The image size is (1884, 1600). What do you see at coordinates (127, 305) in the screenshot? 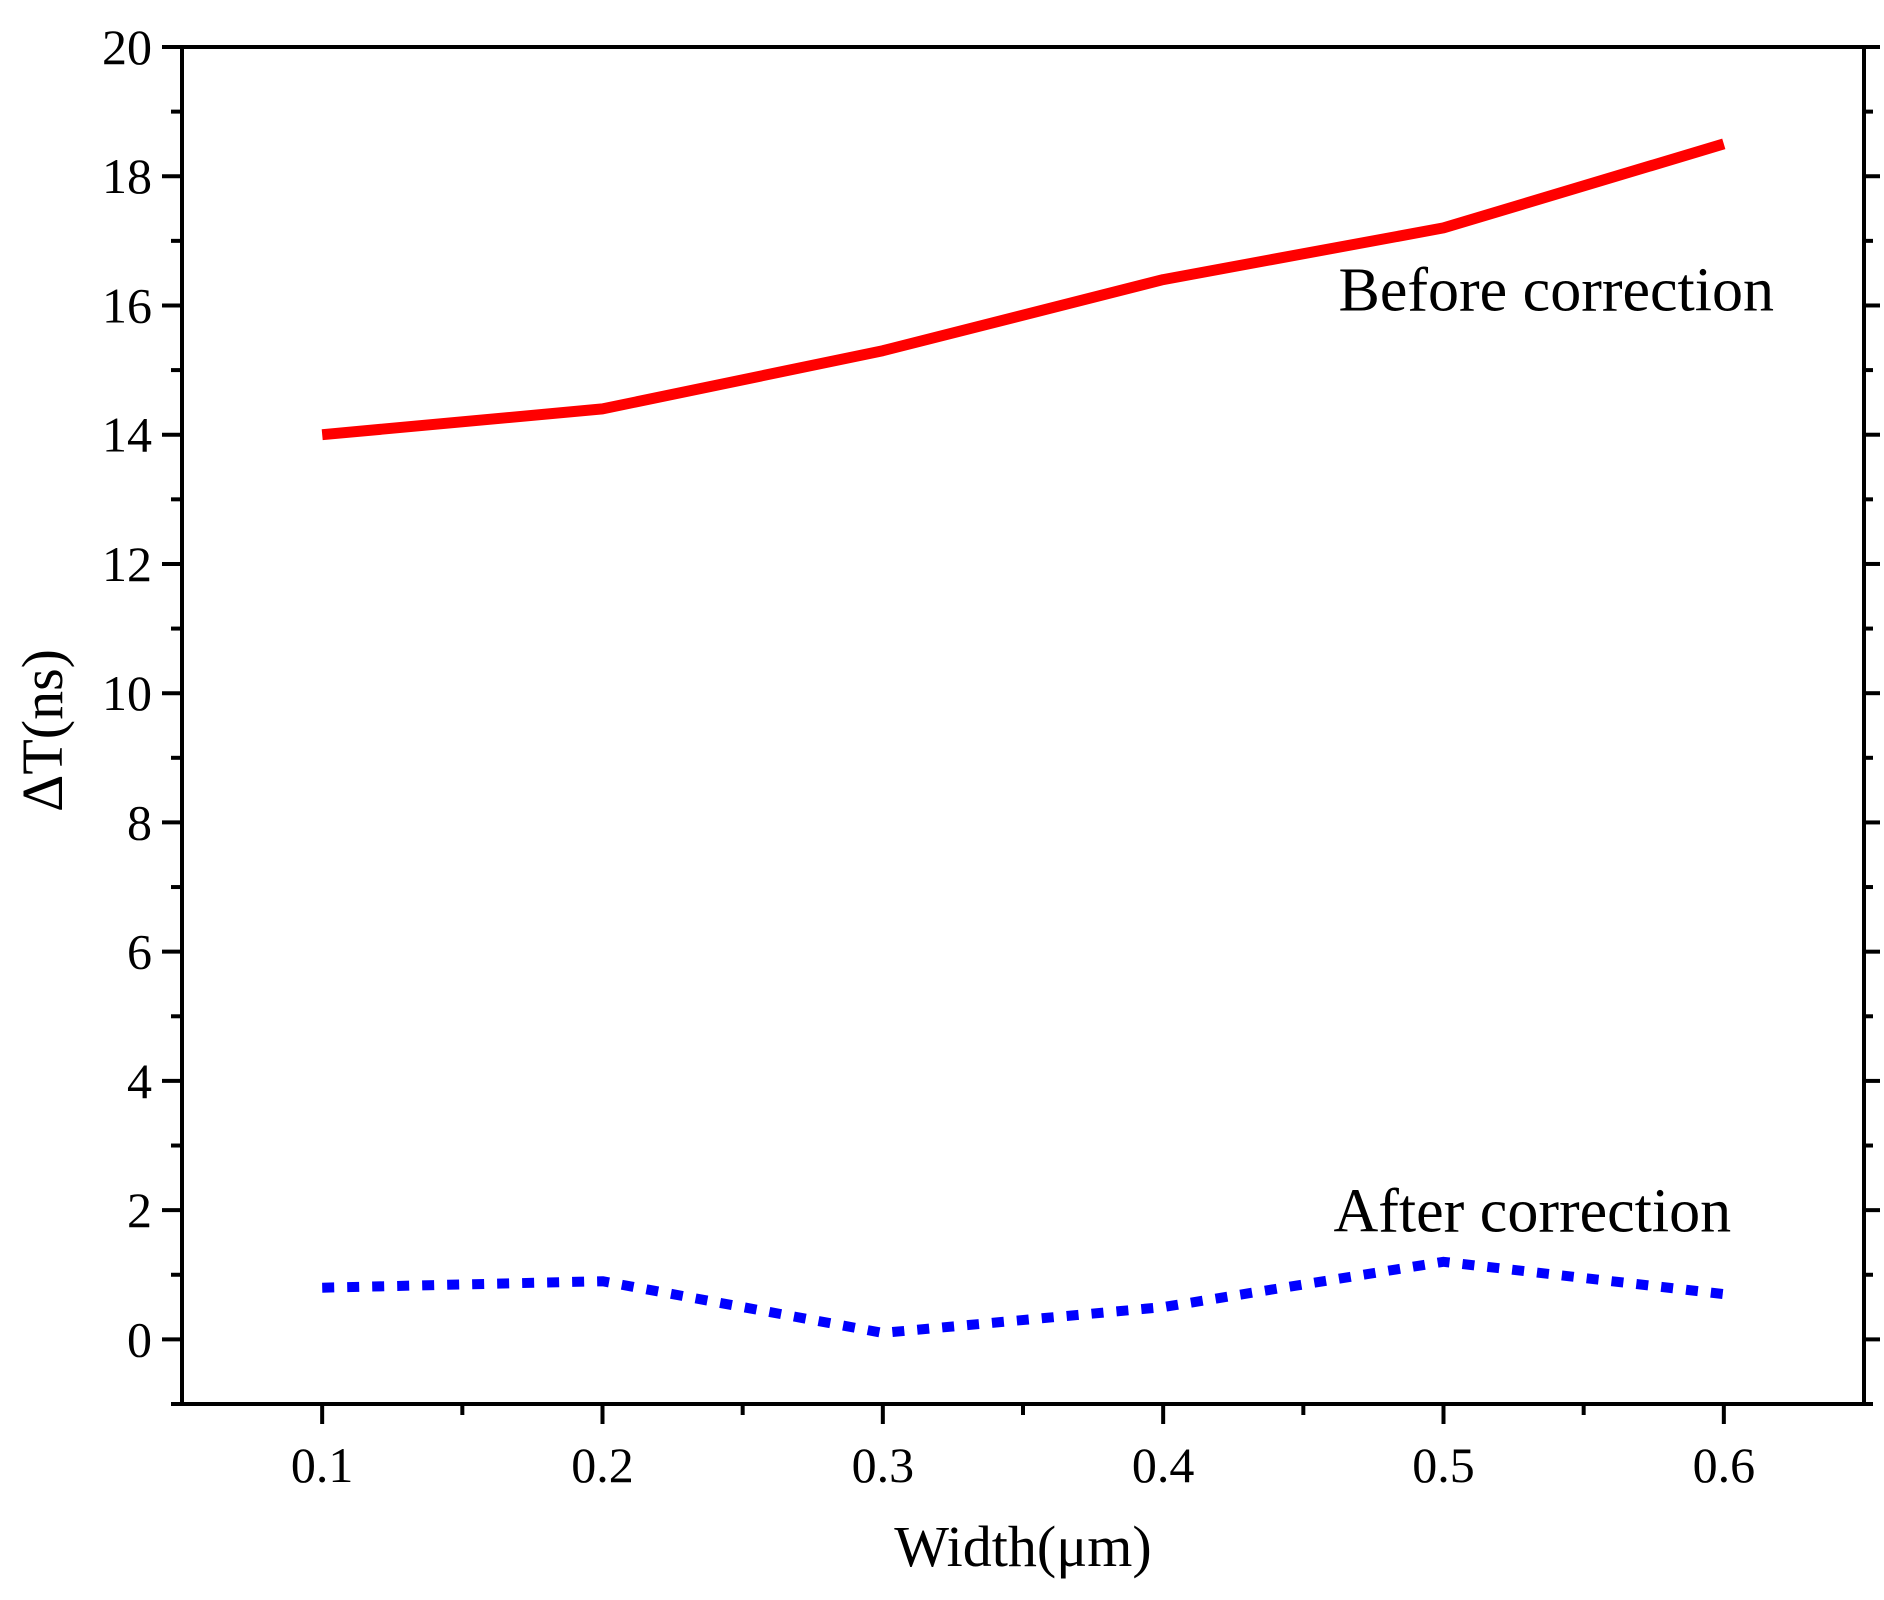
I see `y-tick-label: 16` at bounding box center [127, 305].